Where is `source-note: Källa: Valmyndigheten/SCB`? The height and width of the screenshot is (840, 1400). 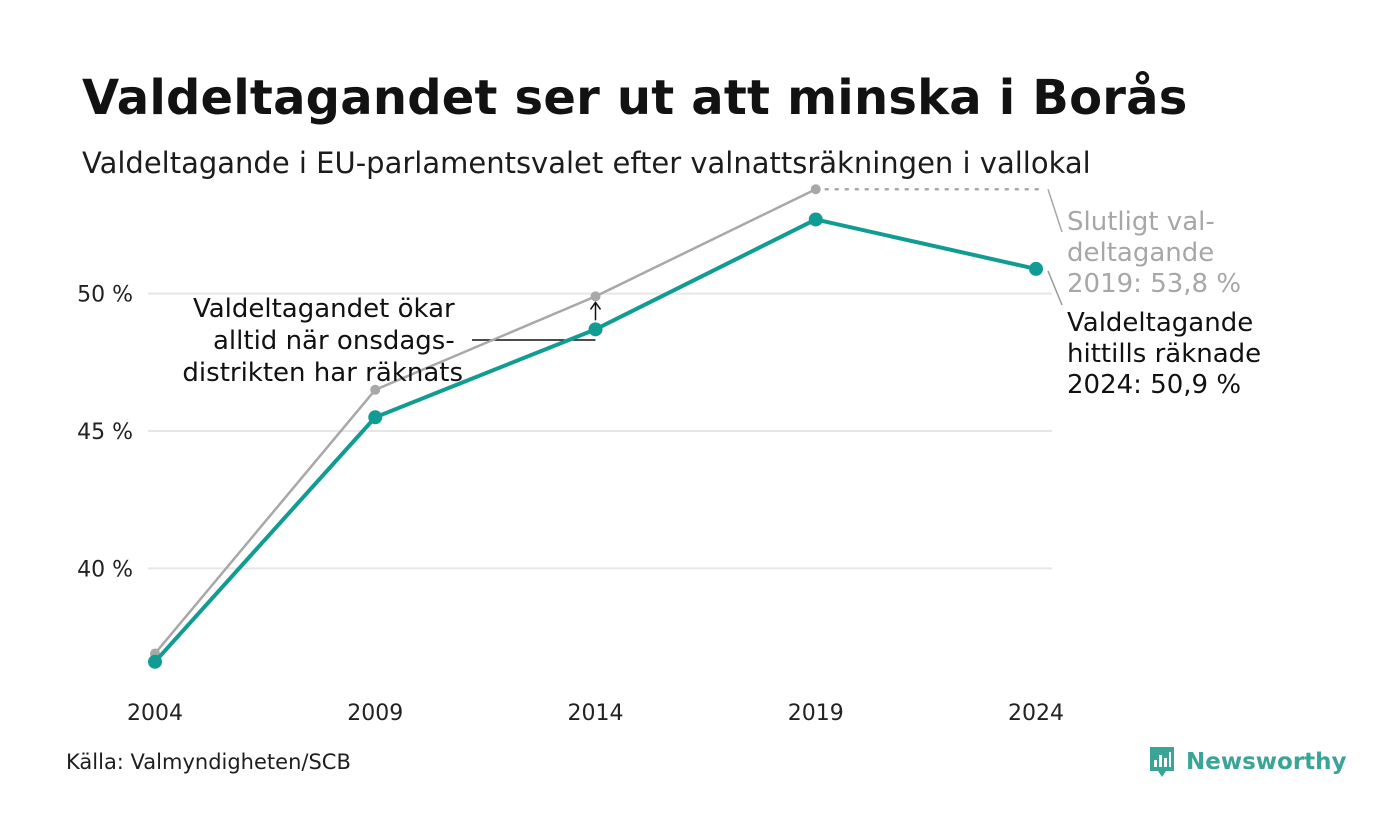 source-note: Källa: Valmyndigheten/SCB is located at coordinates (208, 762).